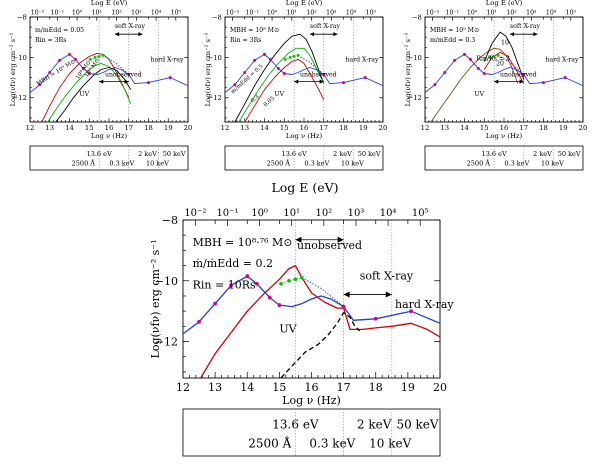  What do you see at coordinates (49, 128) in the screenshot?
I see `x-tick-label: 13` at bounding box center [49, 128].